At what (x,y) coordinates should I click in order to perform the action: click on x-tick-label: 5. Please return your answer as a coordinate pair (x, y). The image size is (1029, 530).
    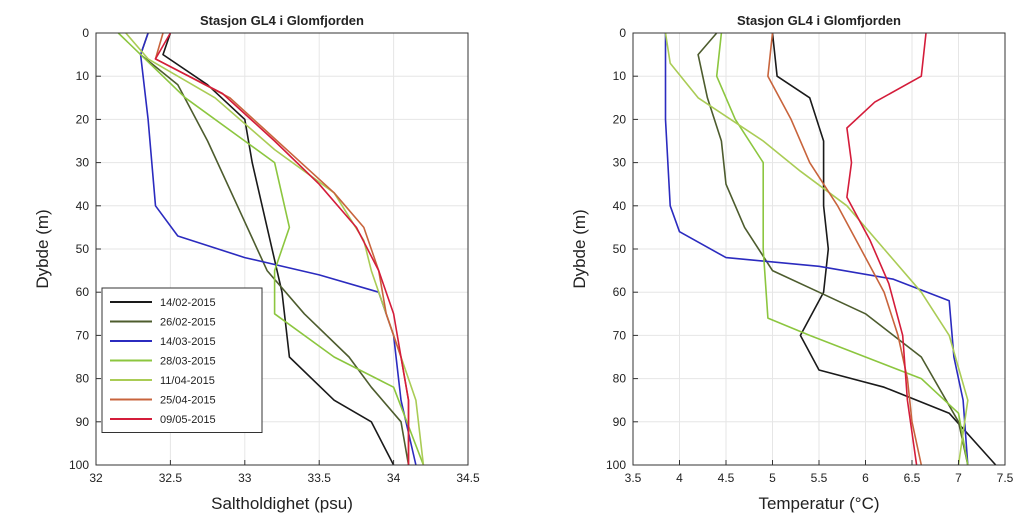
    Looking at the image, I should click on (772, 478).